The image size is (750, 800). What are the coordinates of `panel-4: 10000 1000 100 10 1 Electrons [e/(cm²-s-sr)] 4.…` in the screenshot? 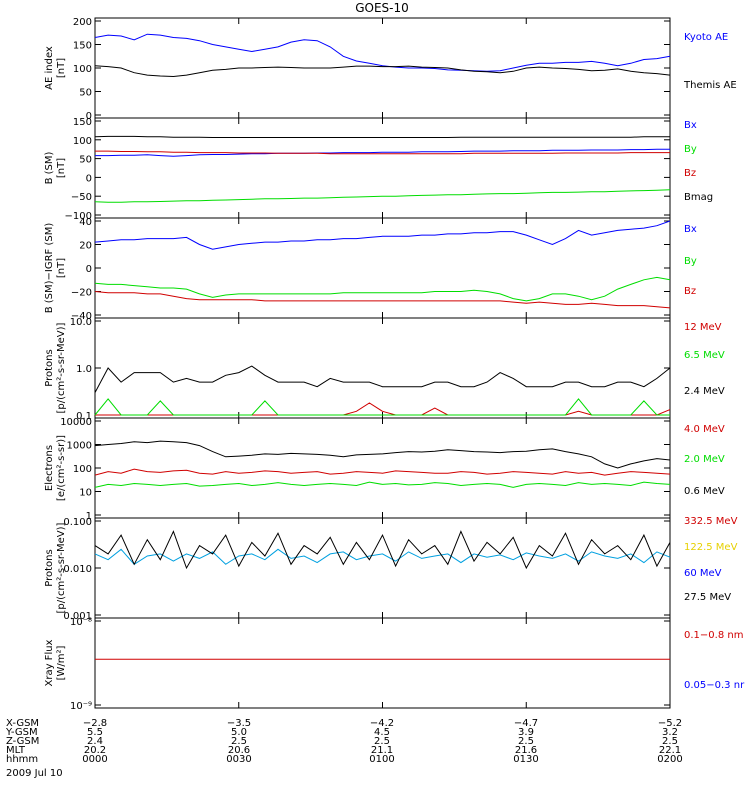 It's located at (384, 469).